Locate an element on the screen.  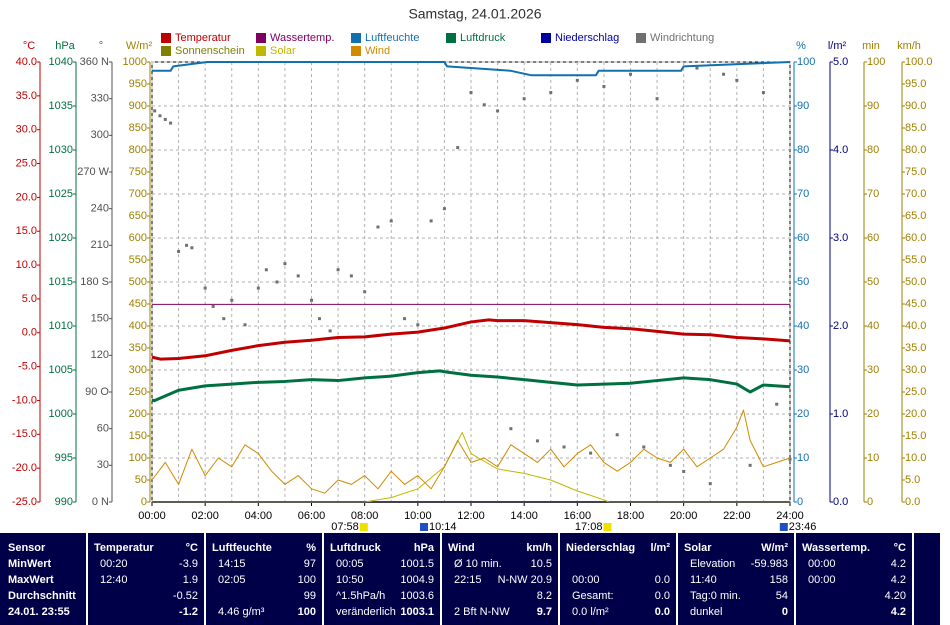
cell-note: dunkel is located at coordinates (706, 612).